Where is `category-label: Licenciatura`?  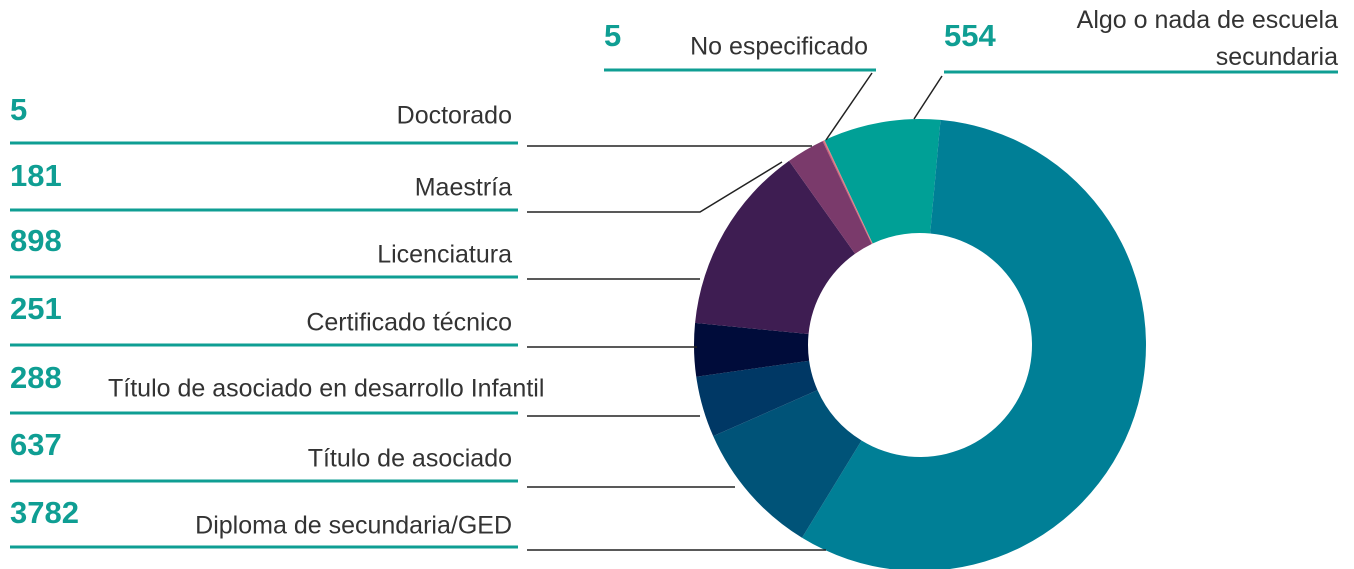
category-label: Licenciatura is located at coordinates (444, 255).